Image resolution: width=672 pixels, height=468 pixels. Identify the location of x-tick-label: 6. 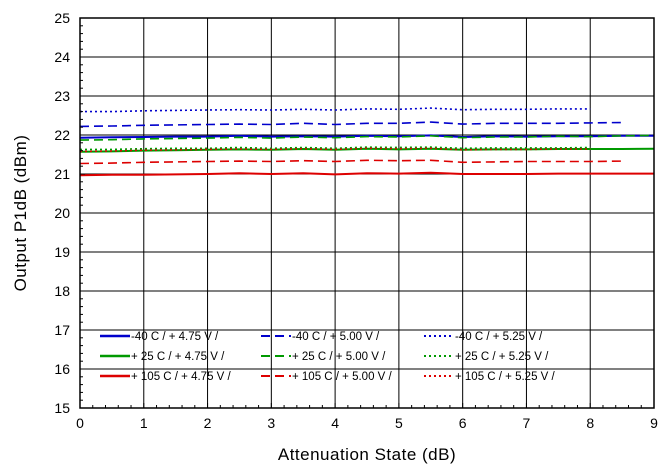
(463, 423).